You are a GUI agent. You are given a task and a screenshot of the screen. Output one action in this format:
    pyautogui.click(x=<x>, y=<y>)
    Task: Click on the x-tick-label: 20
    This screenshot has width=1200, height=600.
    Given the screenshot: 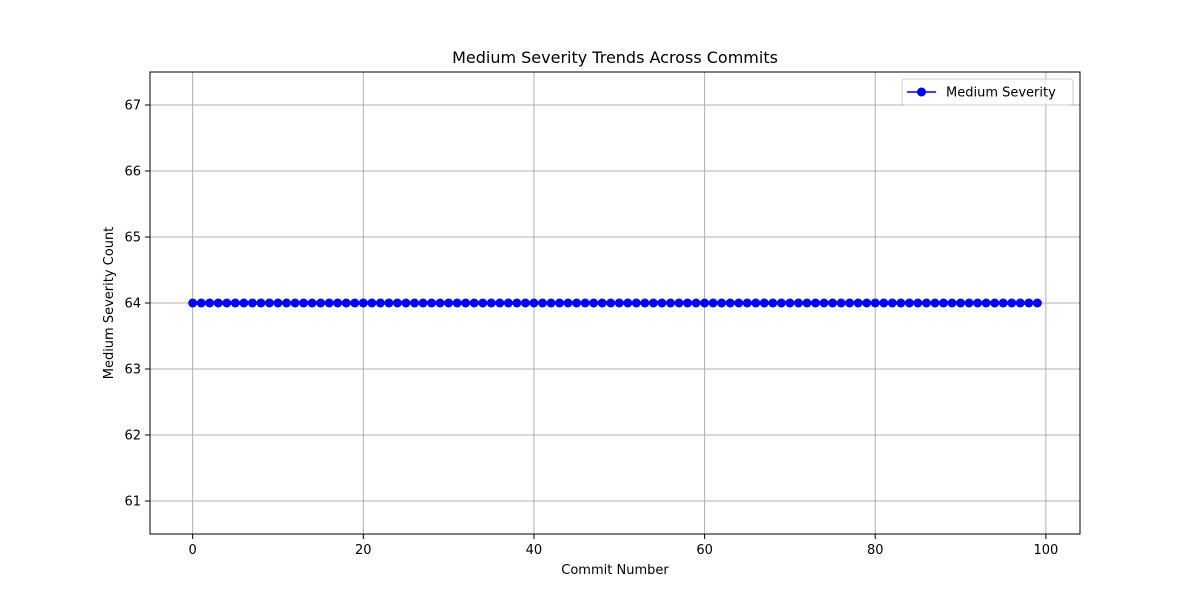 What is the action you would take?
    pyautogui.click(x=363, y=550)
    